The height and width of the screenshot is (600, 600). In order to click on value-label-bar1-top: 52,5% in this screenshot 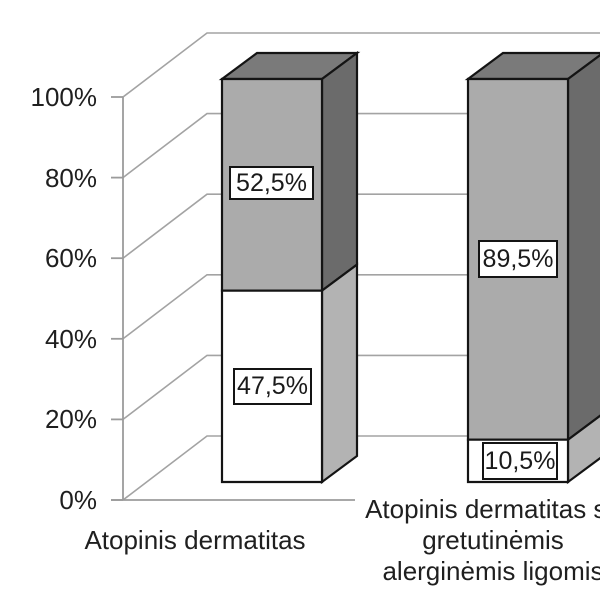, I will do `click(271, 183)`.